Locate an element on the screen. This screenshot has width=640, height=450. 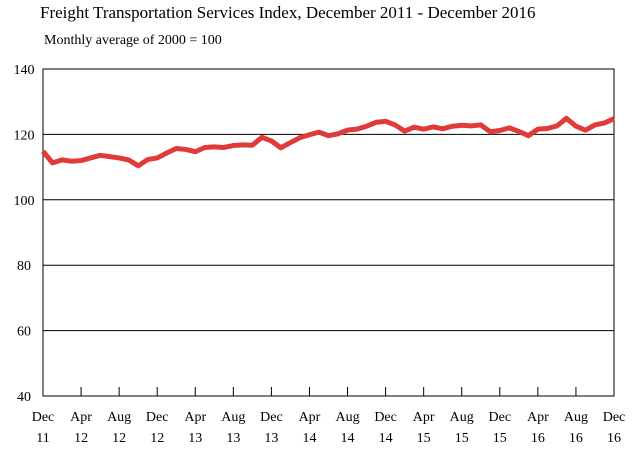
y-tick-label: 120 is located at coordinates (24, 135).